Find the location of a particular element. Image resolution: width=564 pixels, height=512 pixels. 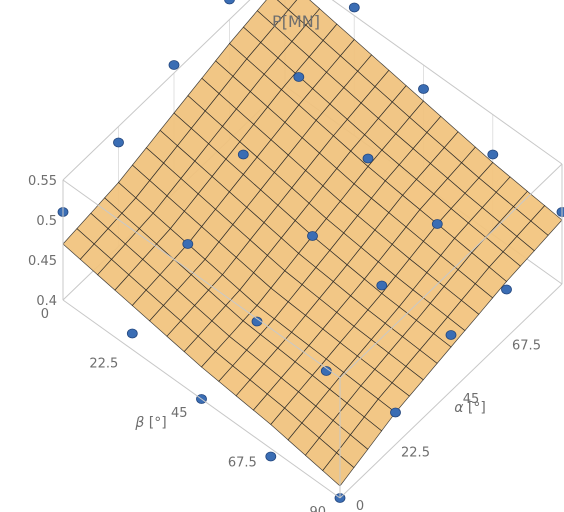

z-tick-label: 0.4 is located at coordinates (46, 301).